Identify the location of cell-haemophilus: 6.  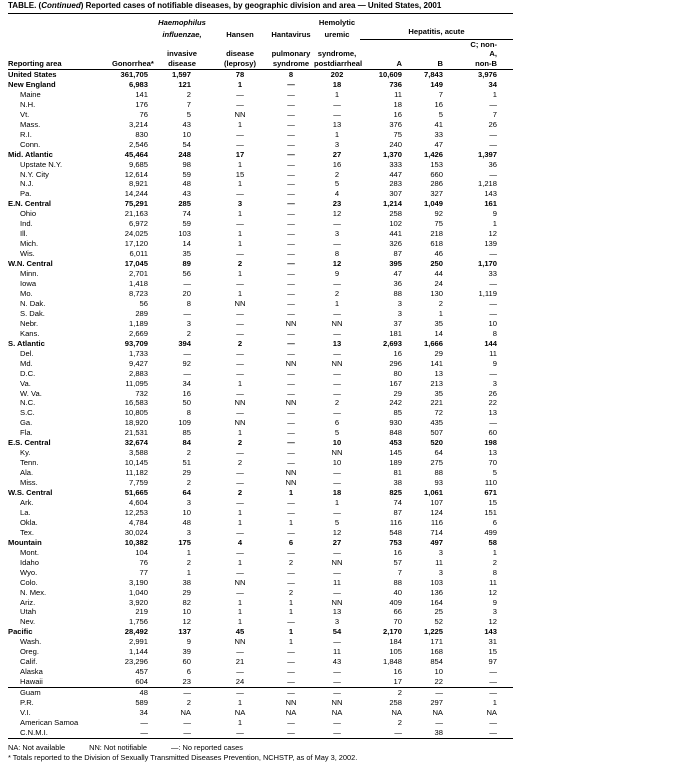
(188, 672).